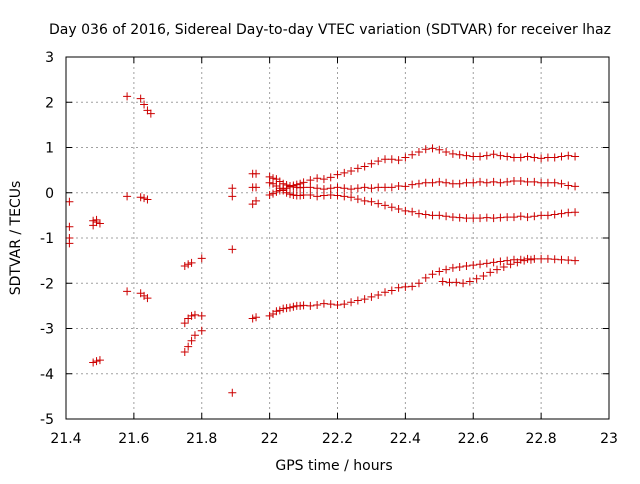 The height and width of the screenshot is (484, 640). What do you see at coordinates (541, 439) in the screenshot?
I see `x-tick-label: 22.8` at bounding box center [541, 439].